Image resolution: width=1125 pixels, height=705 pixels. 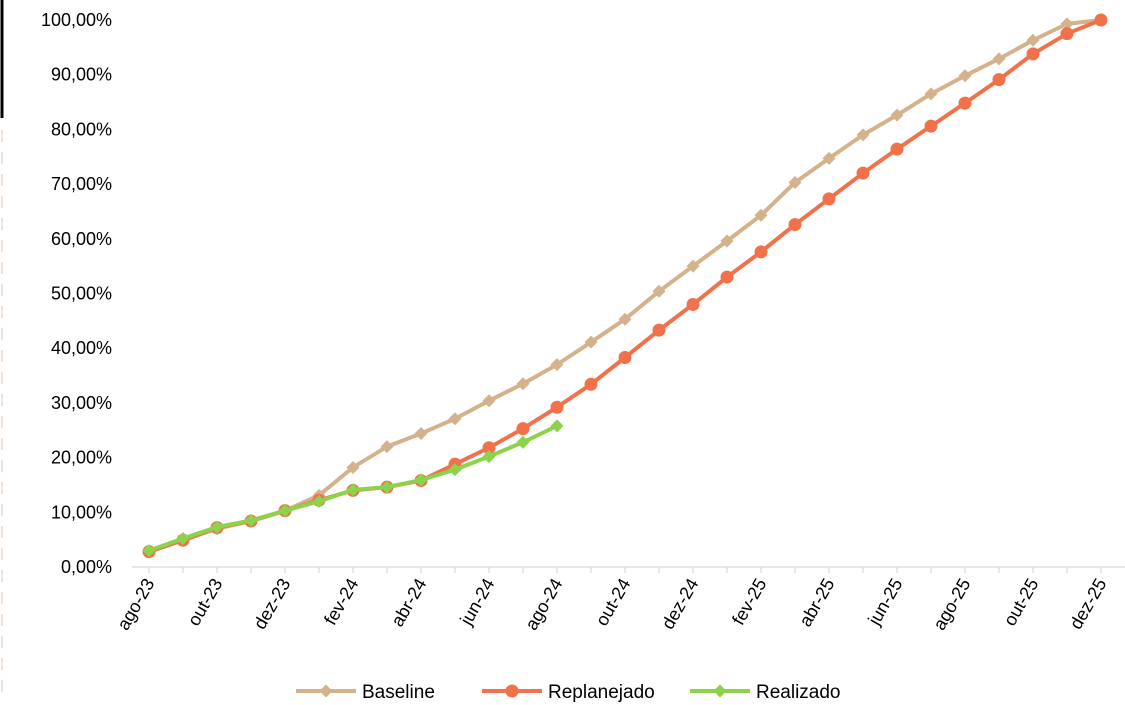 I want to click on y-tick-label: 20,00%, so click(x=81, y=458).